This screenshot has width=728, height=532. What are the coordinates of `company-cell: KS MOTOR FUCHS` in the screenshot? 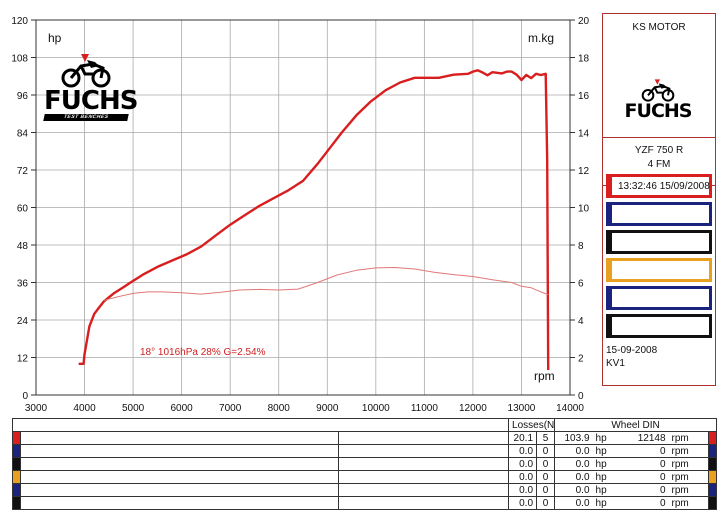 It's located at (659, 76).